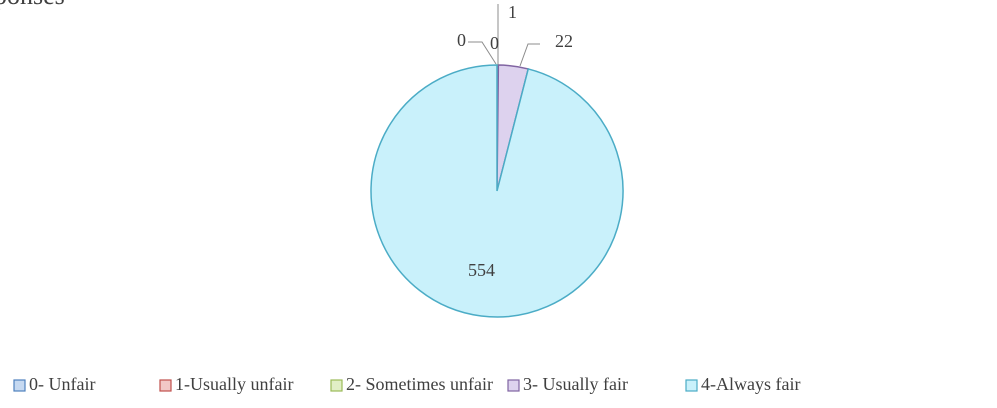  Describe the element at coordinates (575, 384) in the screenshot. I see `legend-label: 3- Usually fair` at that location.